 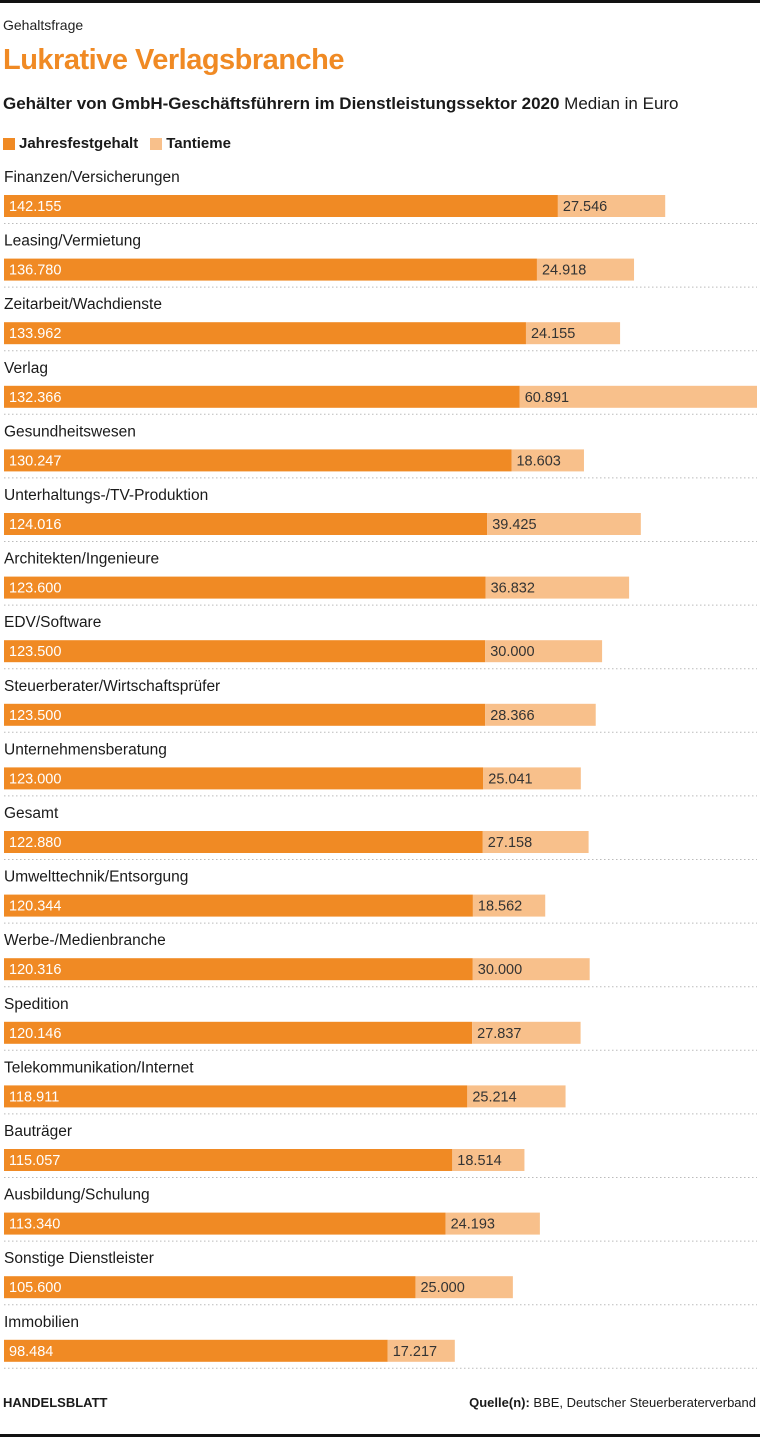 I want to click on legend-item-bonus: Tantieme, so click(x=190, y=143).